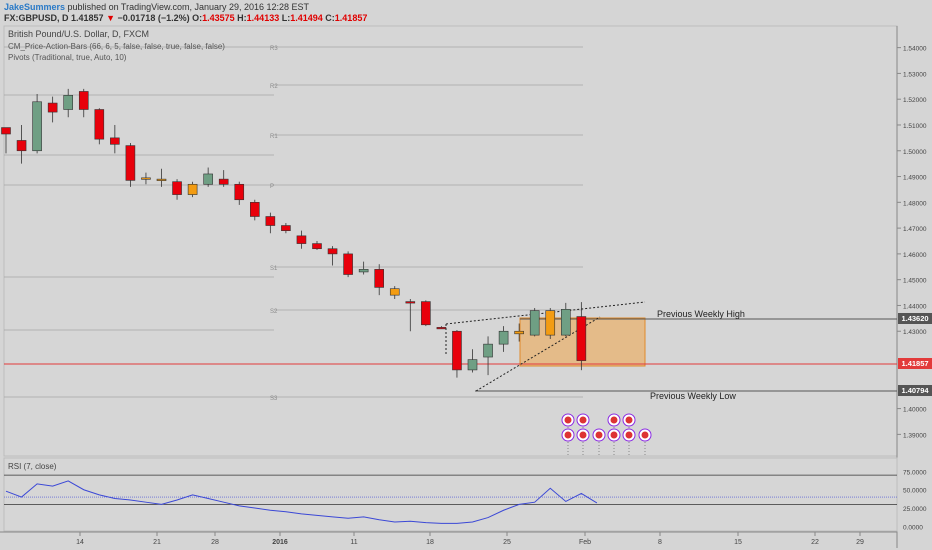 The image size is (932, 550). Describe the element at coordinates (274, 137) in the screenshot. I see `pivot-label: R1` at that location.